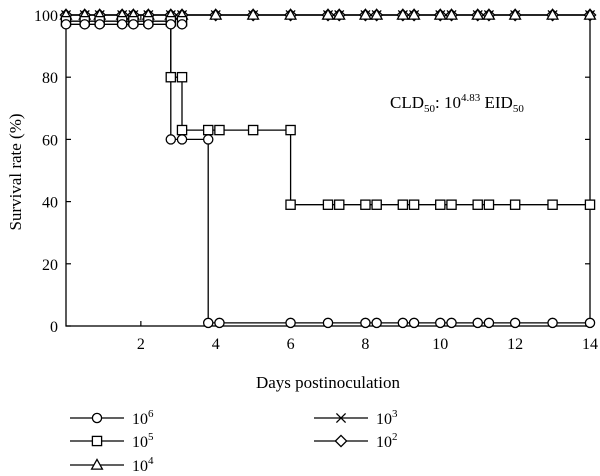 The width and height of the screenshot is (600, 476). I want to click on legend-label-exponent: 2, so click(395, 437).